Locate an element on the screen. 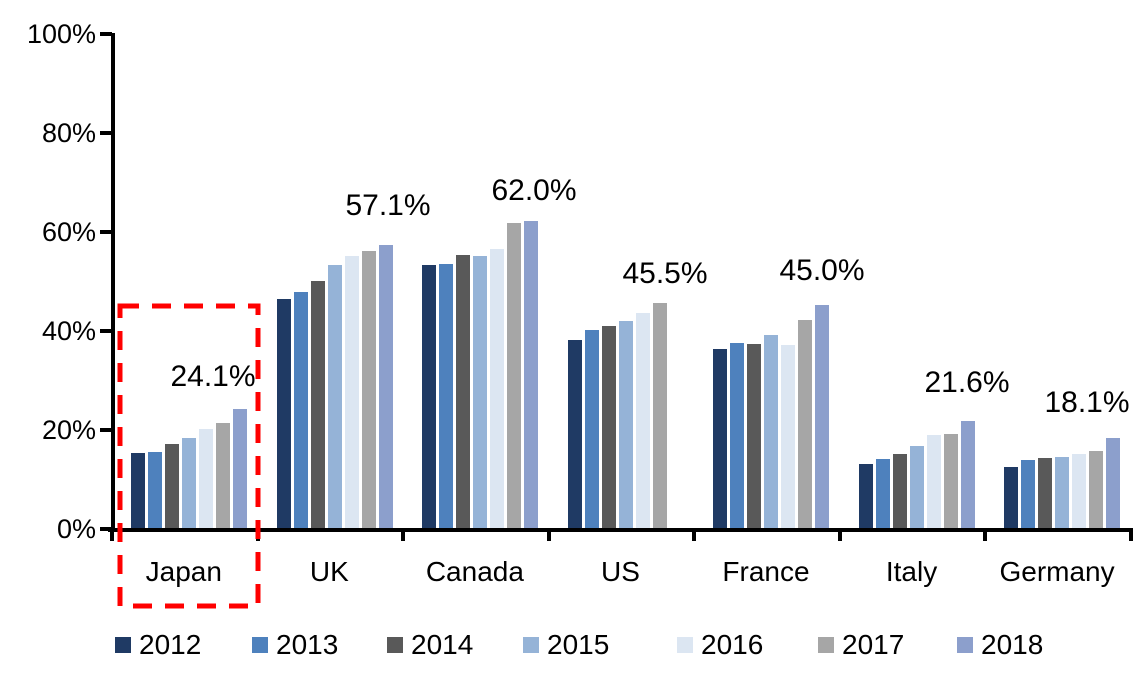 The height and width of the screenshot is (683, 1142). bar-2018-uk is located at coordinates (385, 386).